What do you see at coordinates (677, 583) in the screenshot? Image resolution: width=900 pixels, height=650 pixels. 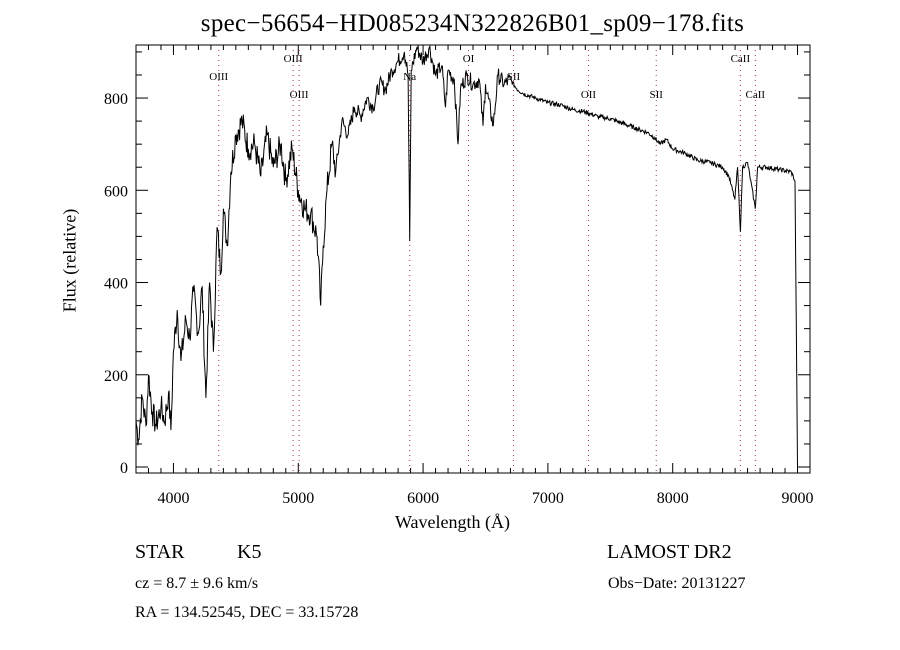 I see `observation-date: Obs−Date: 20131227` at bounding box center [677, 583].